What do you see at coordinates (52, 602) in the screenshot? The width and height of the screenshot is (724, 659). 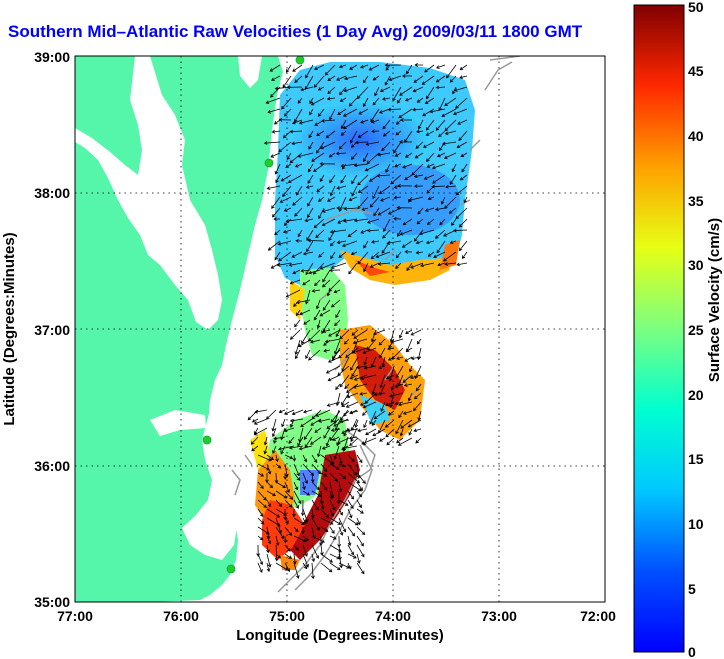 I see `y-tick-label: 35:00` at bounding box center [52, 602].